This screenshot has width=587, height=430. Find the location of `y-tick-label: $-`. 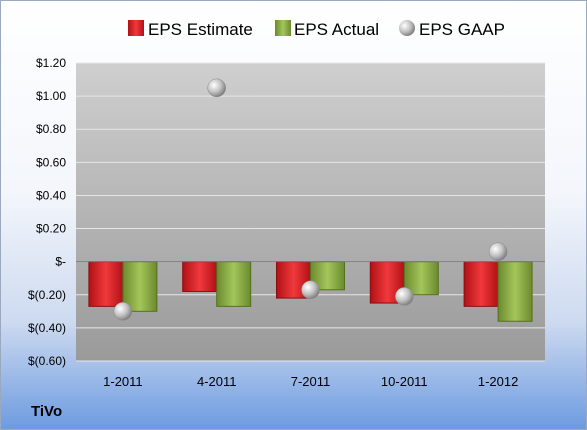

y-tick-label: $- is located at coordinates (60, 262).